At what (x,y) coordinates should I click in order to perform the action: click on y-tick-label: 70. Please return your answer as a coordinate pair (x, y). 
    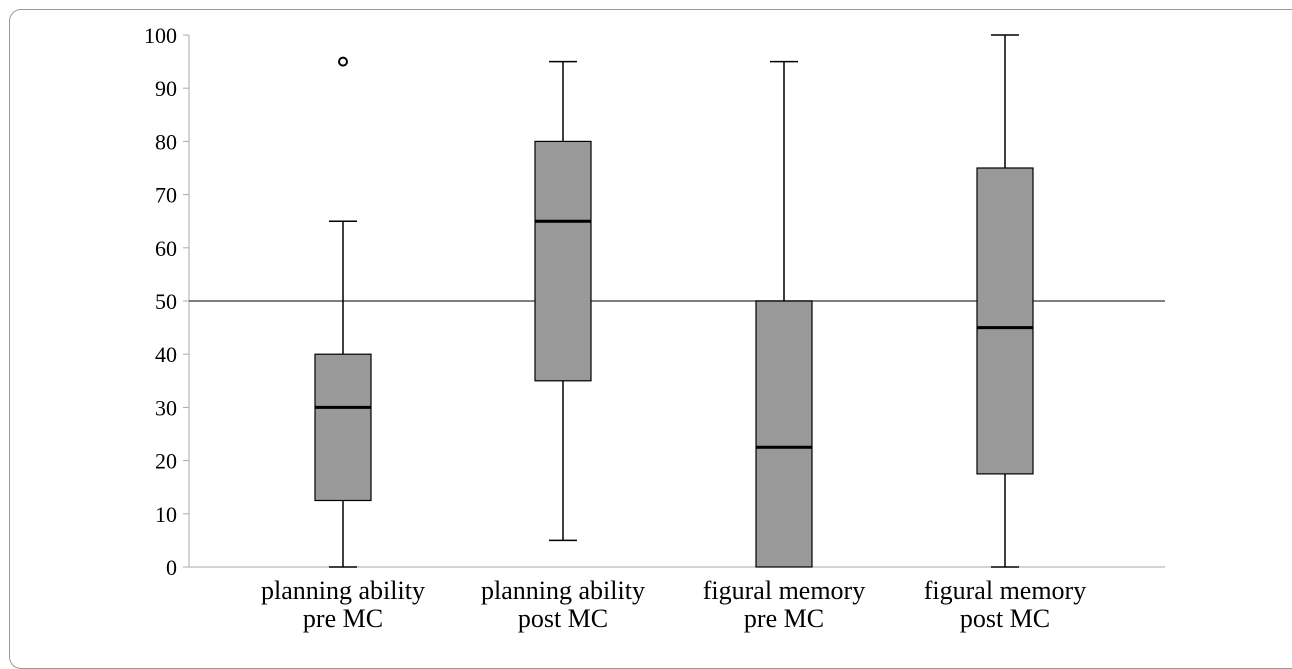
    Looking at the image, I should click on (166, 195).